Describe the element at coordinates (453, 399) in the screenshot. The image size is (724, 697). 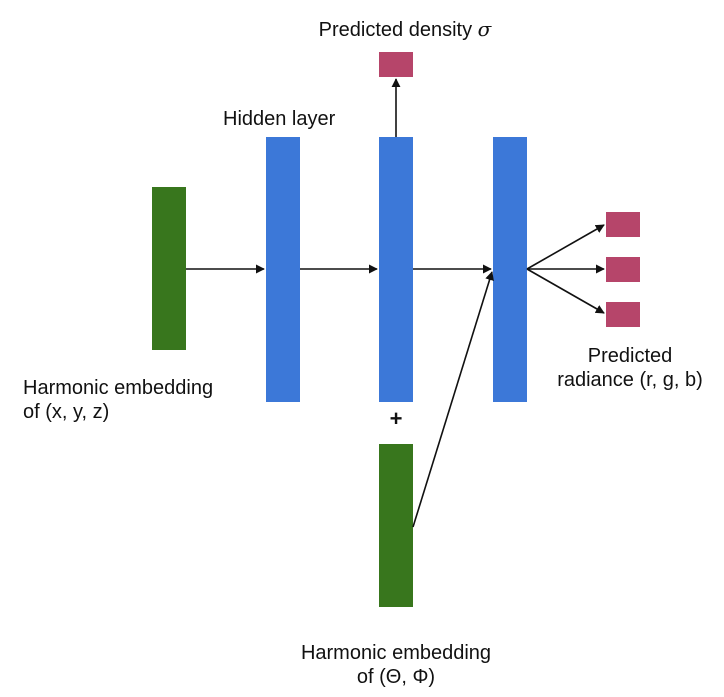
I see `arrow-direction-to-hidden3` at that location.